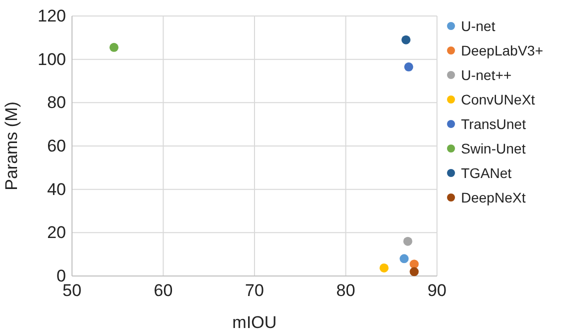  I want to click on legend-label: U-net++, so click(486, 75).